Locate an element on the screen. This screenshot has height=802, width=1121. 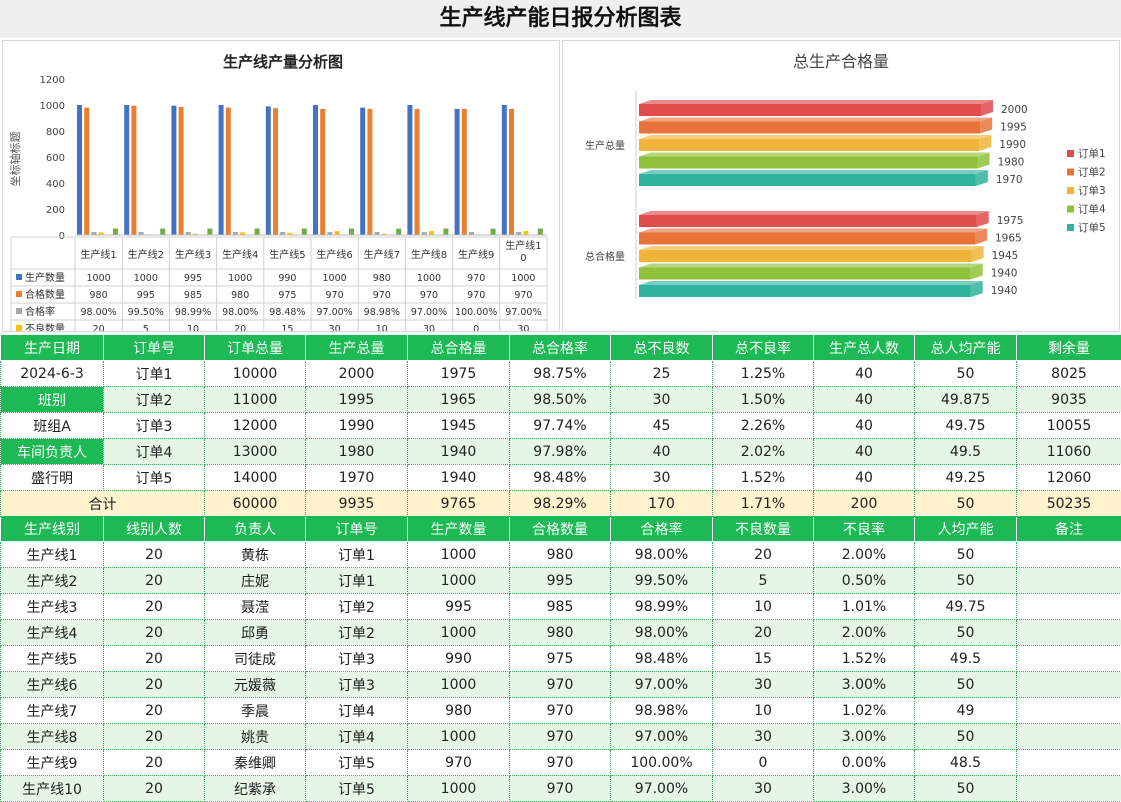
table-cell is located at coordinates (1069, 659).